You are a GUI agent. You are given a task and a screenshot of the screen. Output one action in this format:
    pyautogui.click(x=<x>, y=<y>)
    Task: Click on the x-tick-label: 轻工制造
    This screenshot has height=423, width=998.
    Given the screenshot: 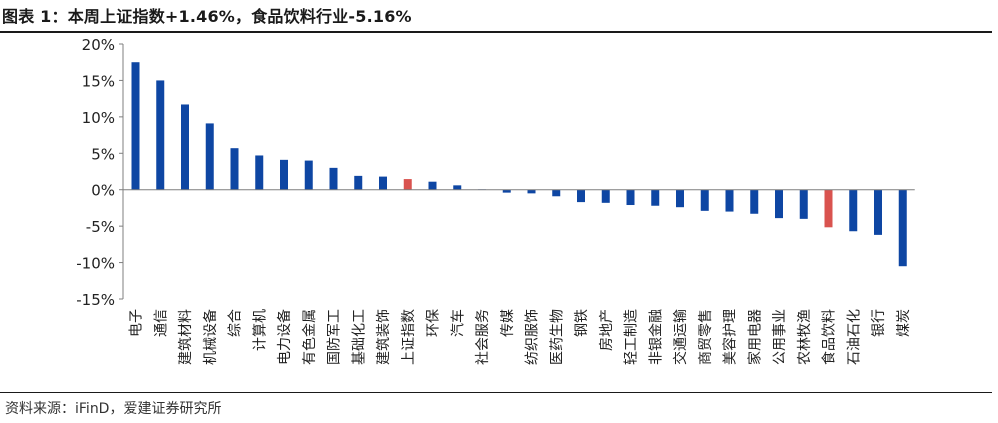 What is the action you would take?
    pyautogui.click(x=632, y=337)
    